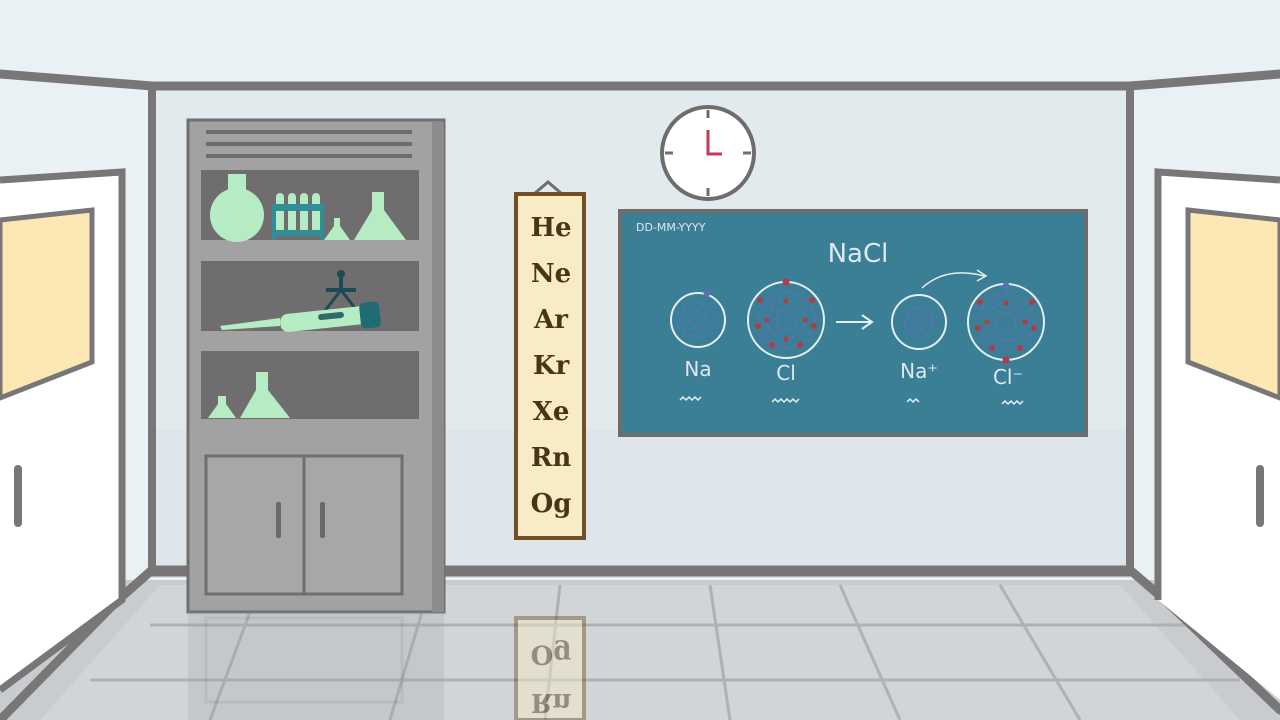 The width and height of the screenshot is (1280, 720). Describe the element at coordinates (786, 318) in the screenshot. I see `atom-cl` at that location.